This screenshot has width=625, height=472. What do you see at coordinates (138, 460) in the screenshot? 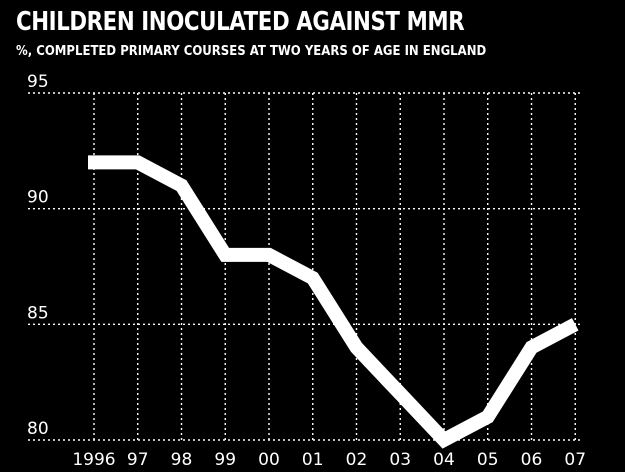
I see `x-tick-label: 97` at bounding box center [138, 460].